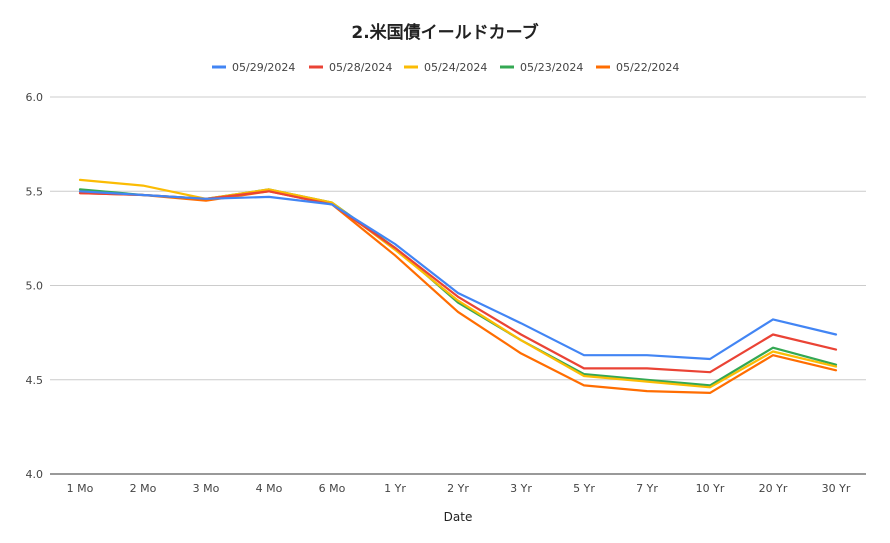  I want to click on chart-title: 2.米国債イールドカーブ, so click(444, 32).